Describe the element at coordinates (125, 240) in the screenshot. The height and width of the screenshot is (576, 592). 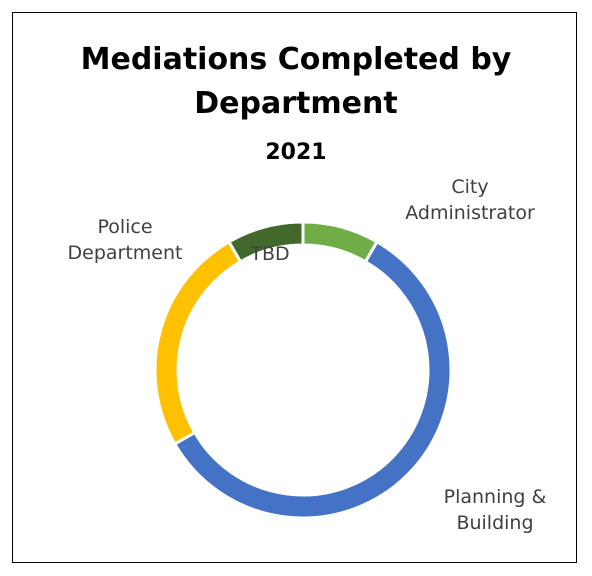
I see `slice-label: Police Department` at that location.